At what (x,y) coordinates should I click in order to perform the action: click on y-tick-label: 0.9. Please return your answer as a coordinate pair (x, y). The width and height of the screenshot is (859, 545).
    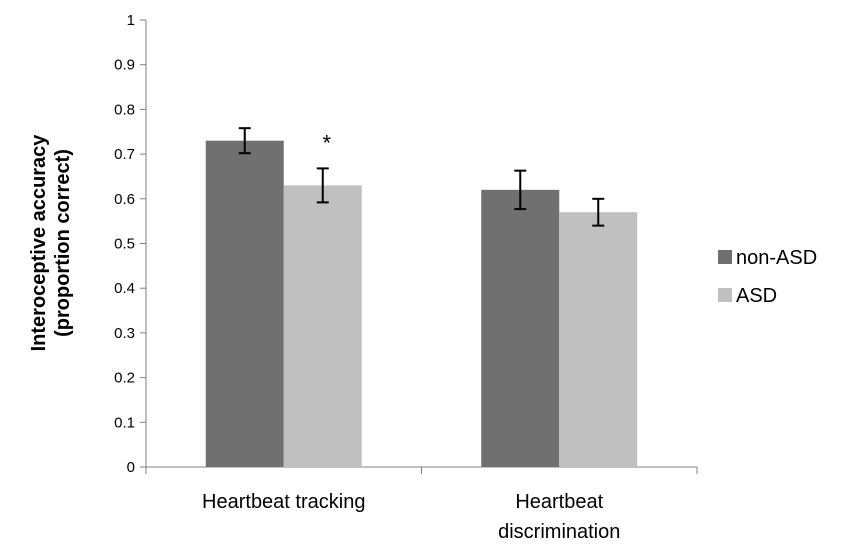
    Looking at the image, I should click on (124, 65).